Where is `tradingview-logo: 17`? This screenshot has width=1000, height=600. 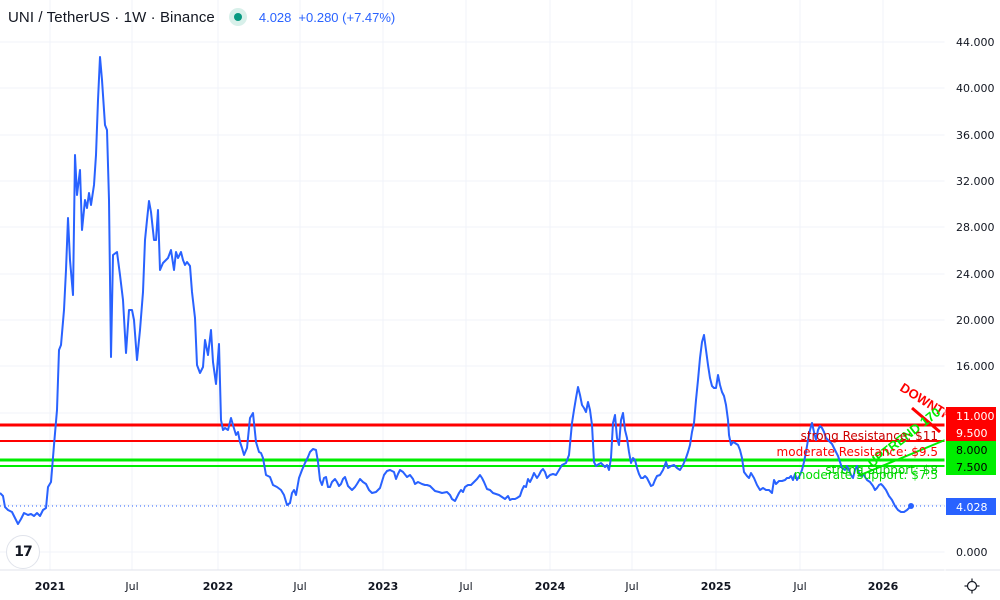 tradingview-logo: 17 is located at coordinates (23, 552).